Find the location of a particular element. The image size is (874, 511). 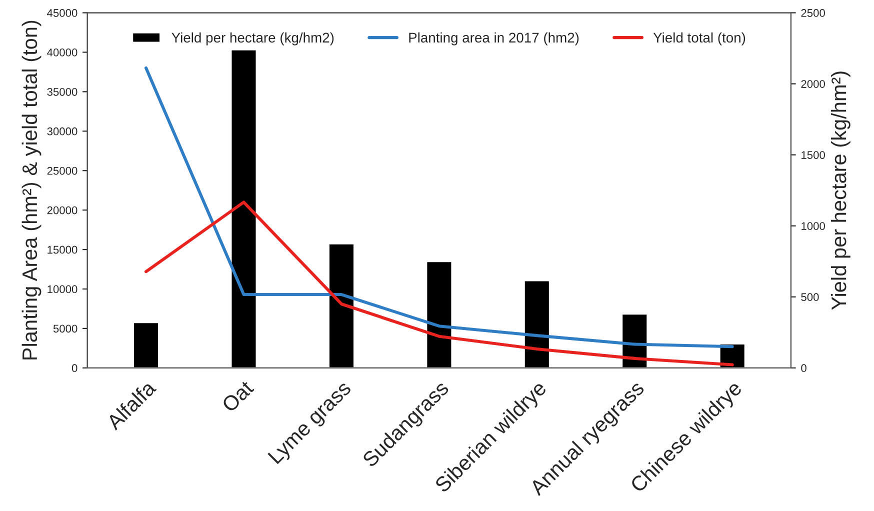

y2-tick-label: 500 is located at coordinates (810, 297).